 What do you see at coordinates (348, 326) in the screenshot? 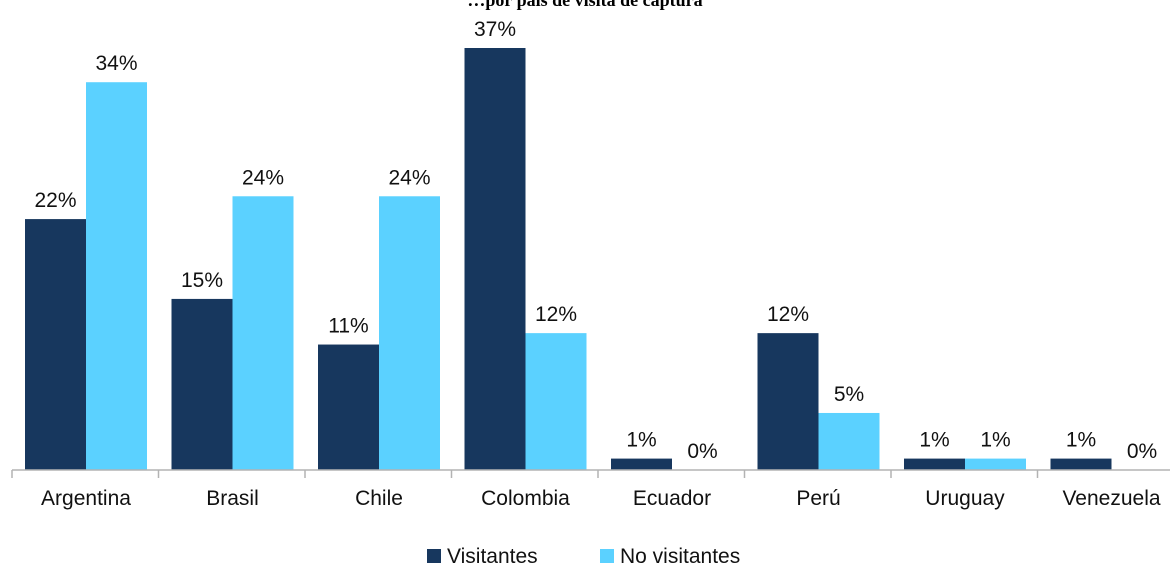
I see `value-label-visitantes-chile: 11%` at bounding box center [348, 326].